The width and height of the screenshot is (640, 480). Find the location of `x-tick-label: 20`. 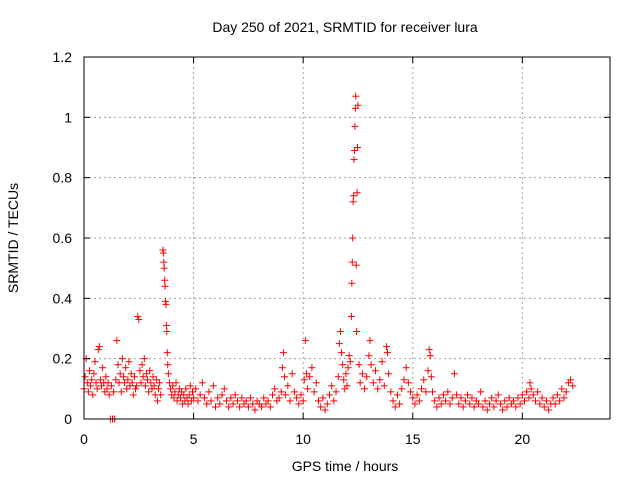

x-tick-label: 20 is located at coordinates (523, 439).